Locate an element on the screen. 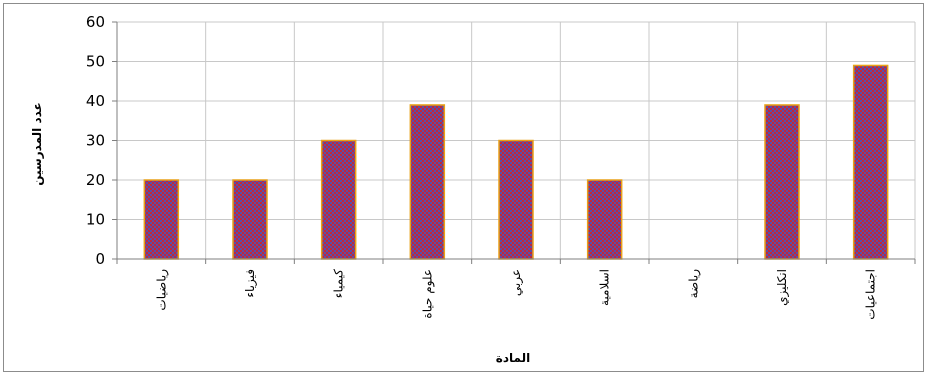 This screenshot has width=929, height=377. y-tick-label: 50 is located at coordinates (95, 62).